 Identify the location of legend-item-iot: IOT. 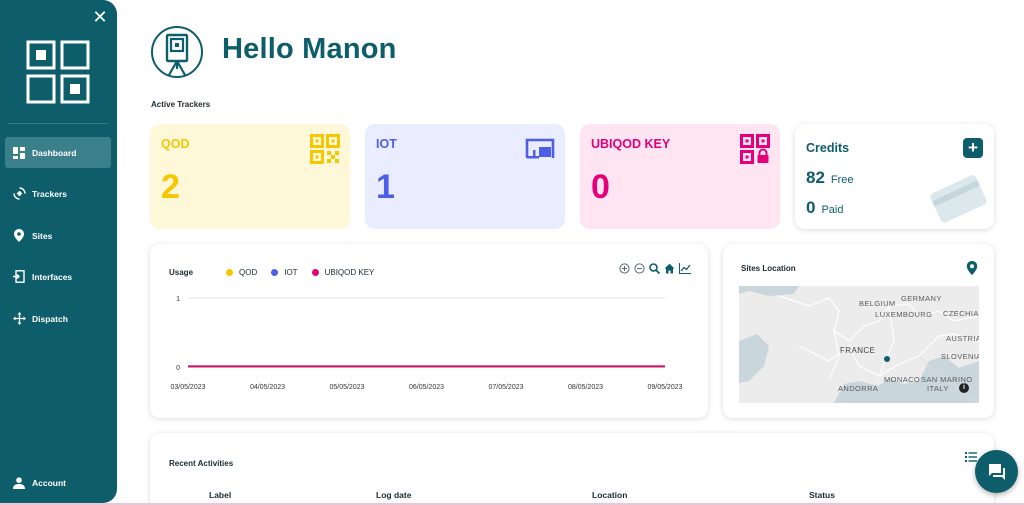
(284, 272).